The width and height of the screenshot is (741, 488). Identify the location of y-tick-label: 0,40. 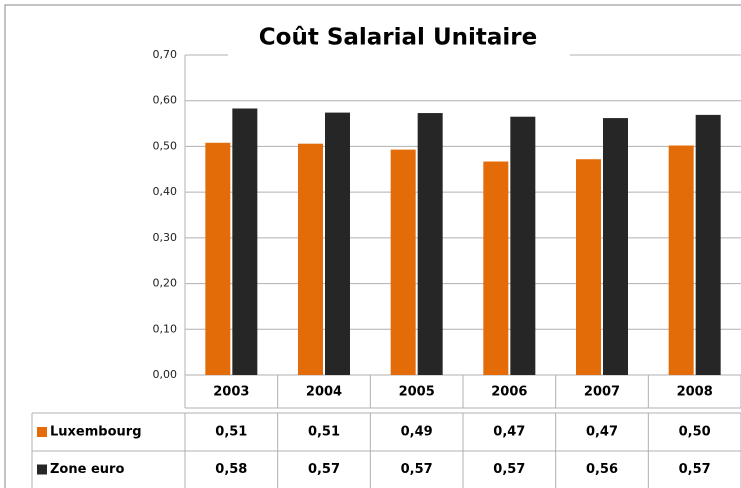
(165, 191).